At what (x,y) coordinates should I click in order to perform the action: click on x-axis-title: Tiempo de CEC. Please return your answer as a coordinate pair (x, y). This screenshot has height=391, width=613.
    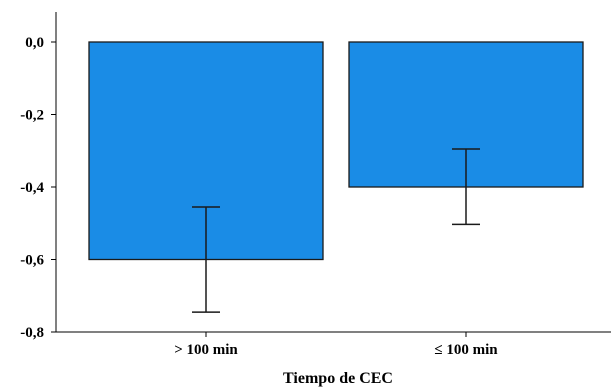
    Looking at the image, I should click on (338, 378).